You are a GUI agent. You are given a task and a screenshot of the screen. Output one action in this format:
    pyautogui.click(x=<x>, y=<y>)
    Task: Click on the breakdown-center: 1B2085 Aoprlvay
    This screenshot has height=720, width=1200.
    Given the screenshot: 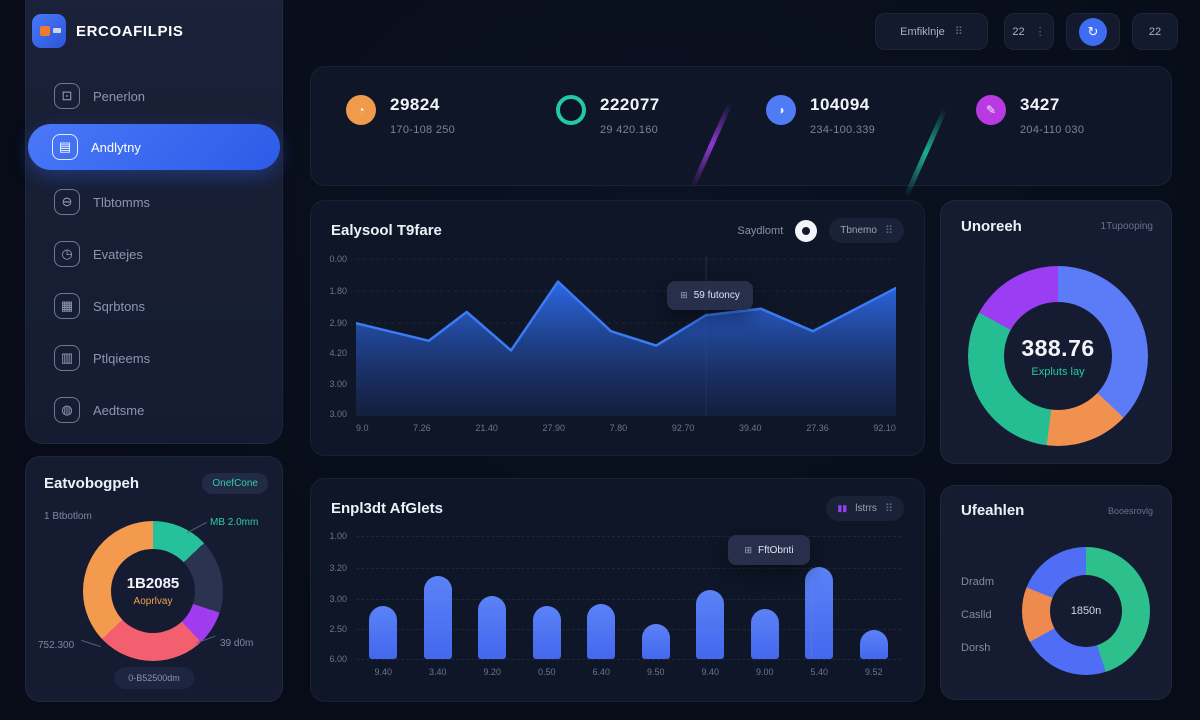 What is the action you would take?
    pyautogui.click(x=153, y=591)
    